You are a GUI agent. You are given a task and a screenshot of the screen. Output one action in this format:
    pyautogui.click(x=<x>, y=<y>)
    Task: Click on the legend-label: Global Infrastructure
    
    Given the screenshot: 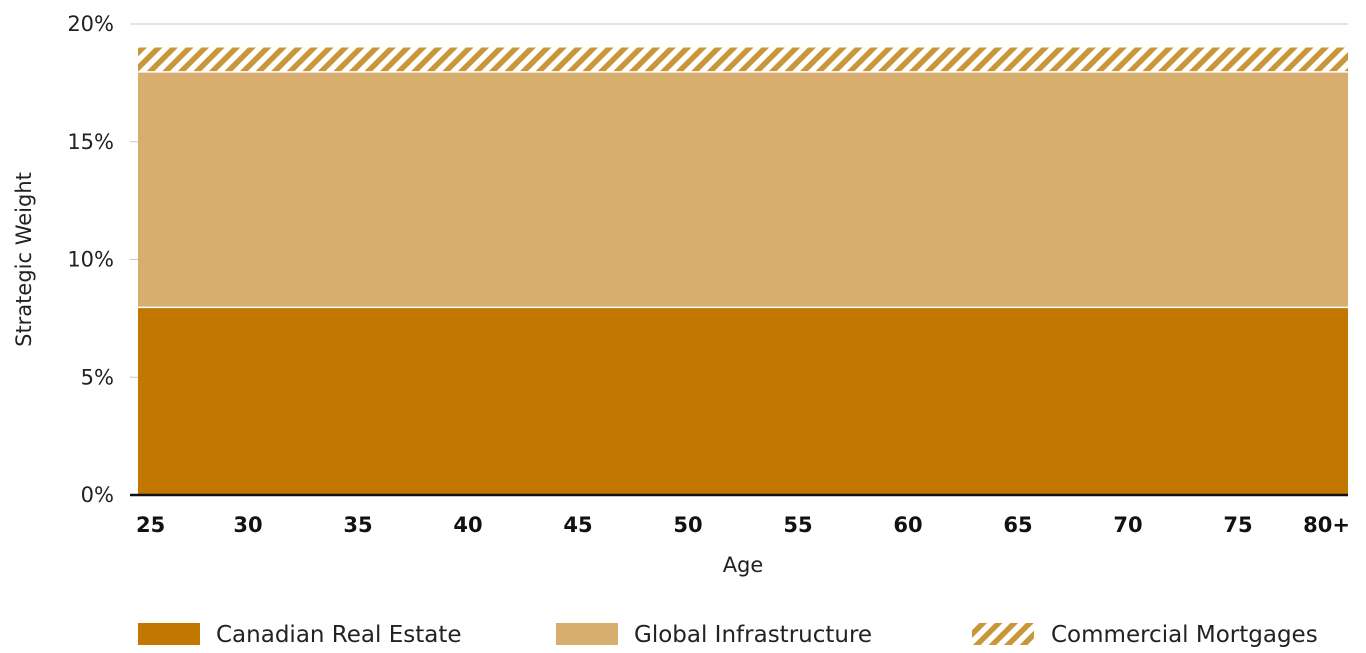 What is the action you would take?
    pyautogui.click(x=753, y=635)
    